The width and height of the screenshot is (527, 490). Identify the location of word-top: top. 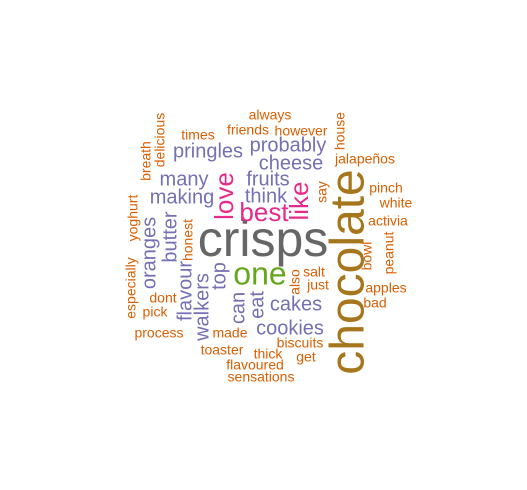
(219, 276).